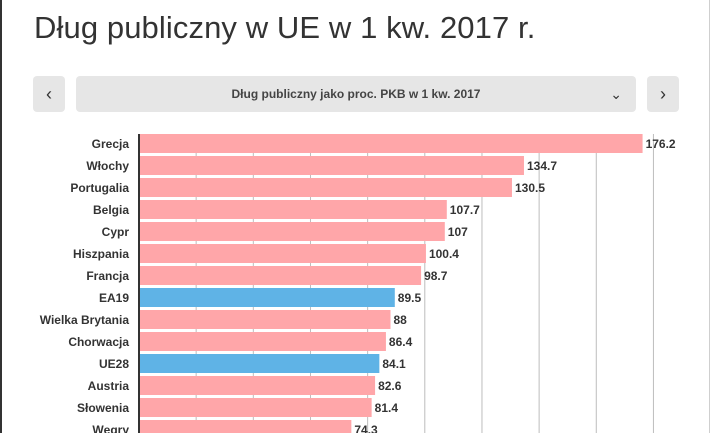  What do you see at coordinates (114, 364) in the screenshot?
I see `category-label: UE28` at bounding box center [114, 364].